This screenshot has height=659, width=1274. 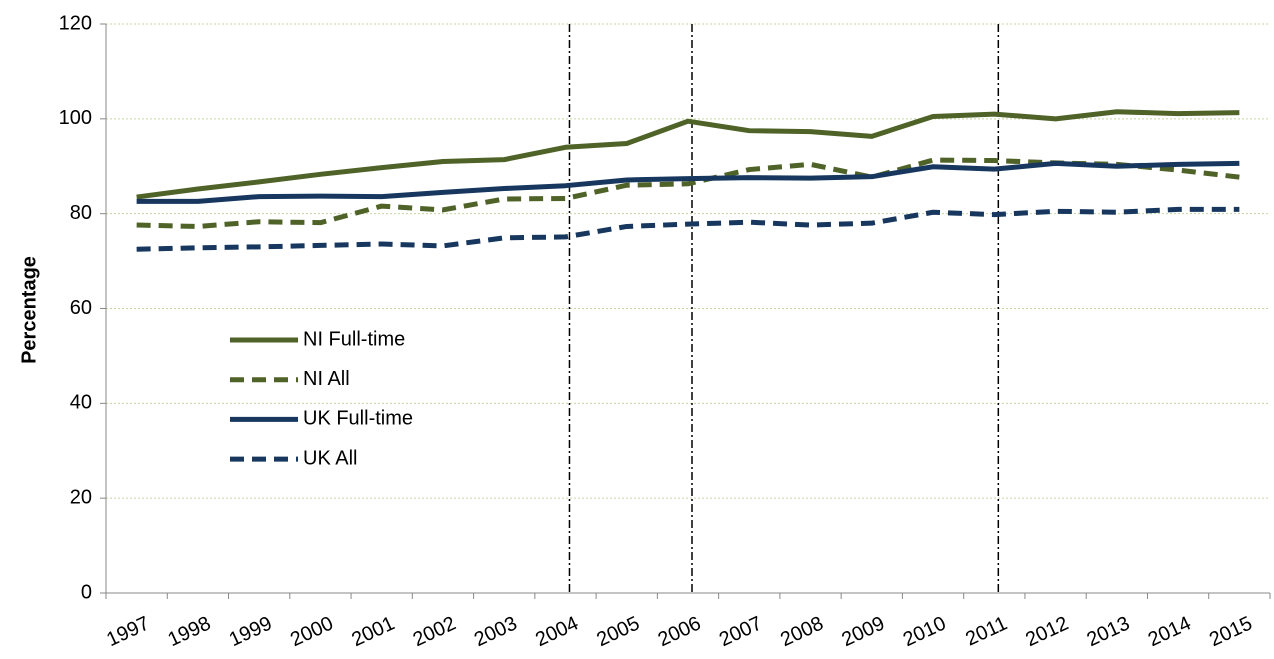 I want to click on x-tick-label: 1998, so click(x=190, y=631).